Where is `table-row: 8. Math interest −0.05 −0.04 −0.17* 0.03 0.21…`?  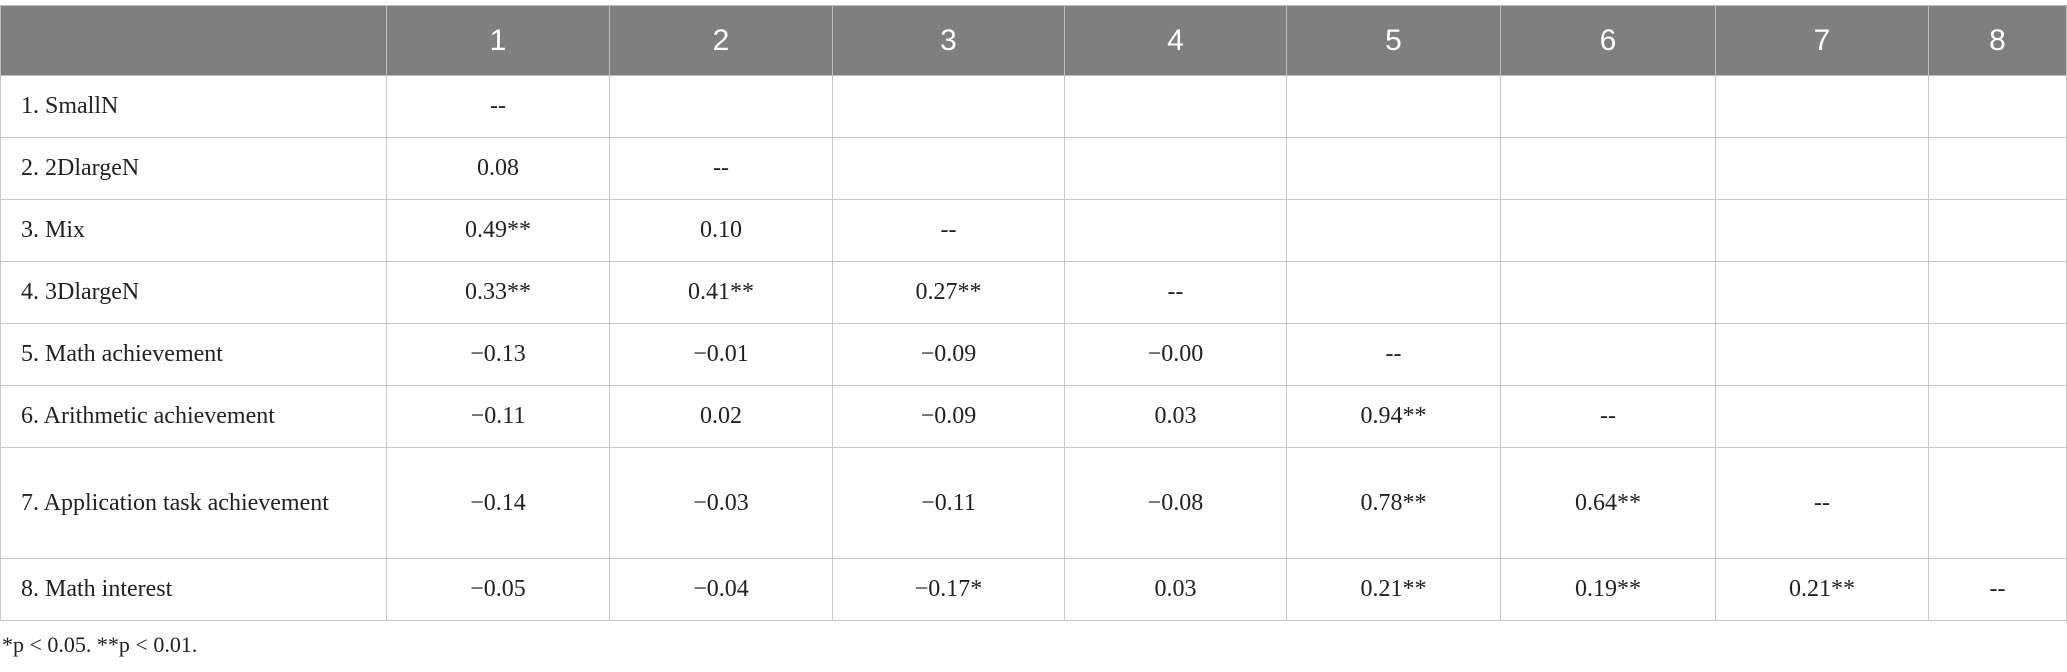
table-row: 8. Math interest −0.05 −0.04 −0.17* 0.03 0.21… is located at coordinates (1033, 589).